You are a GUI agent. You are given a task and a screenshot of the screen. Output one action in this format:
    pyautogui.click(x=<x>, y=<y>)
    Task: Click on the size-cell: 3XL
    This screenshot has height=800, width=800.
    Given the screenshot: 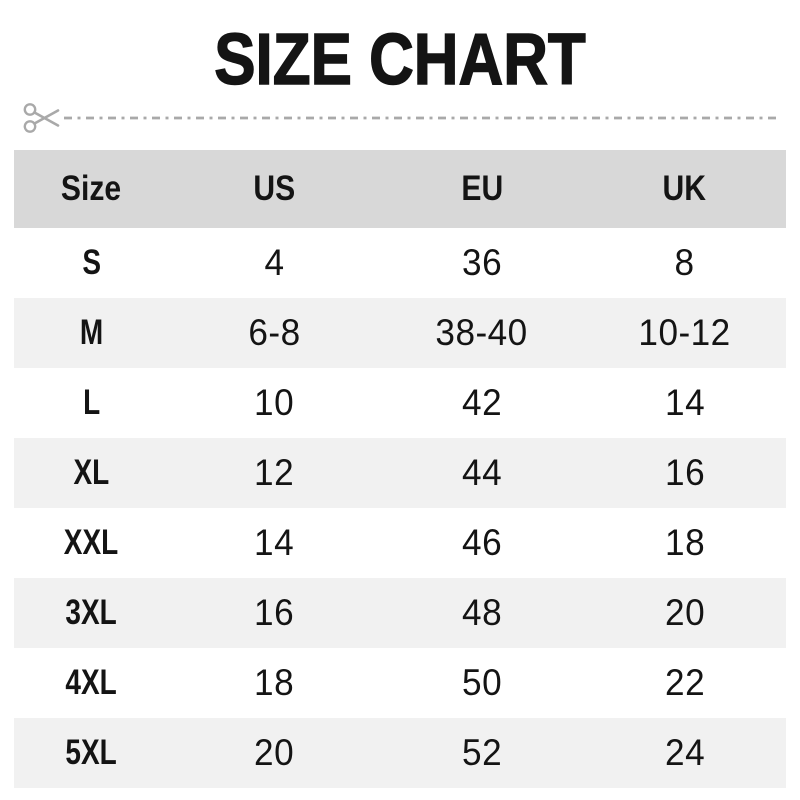 What is the action you would take?
    pyautogui.click(x=91, y=612)
    